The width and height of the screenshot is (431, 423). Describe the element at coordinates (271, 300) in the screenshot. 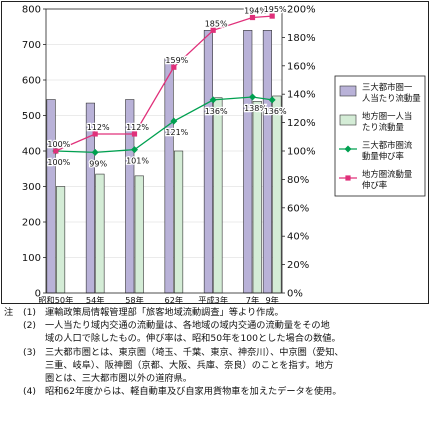

I see `x-tick-label: 9年` at that location.